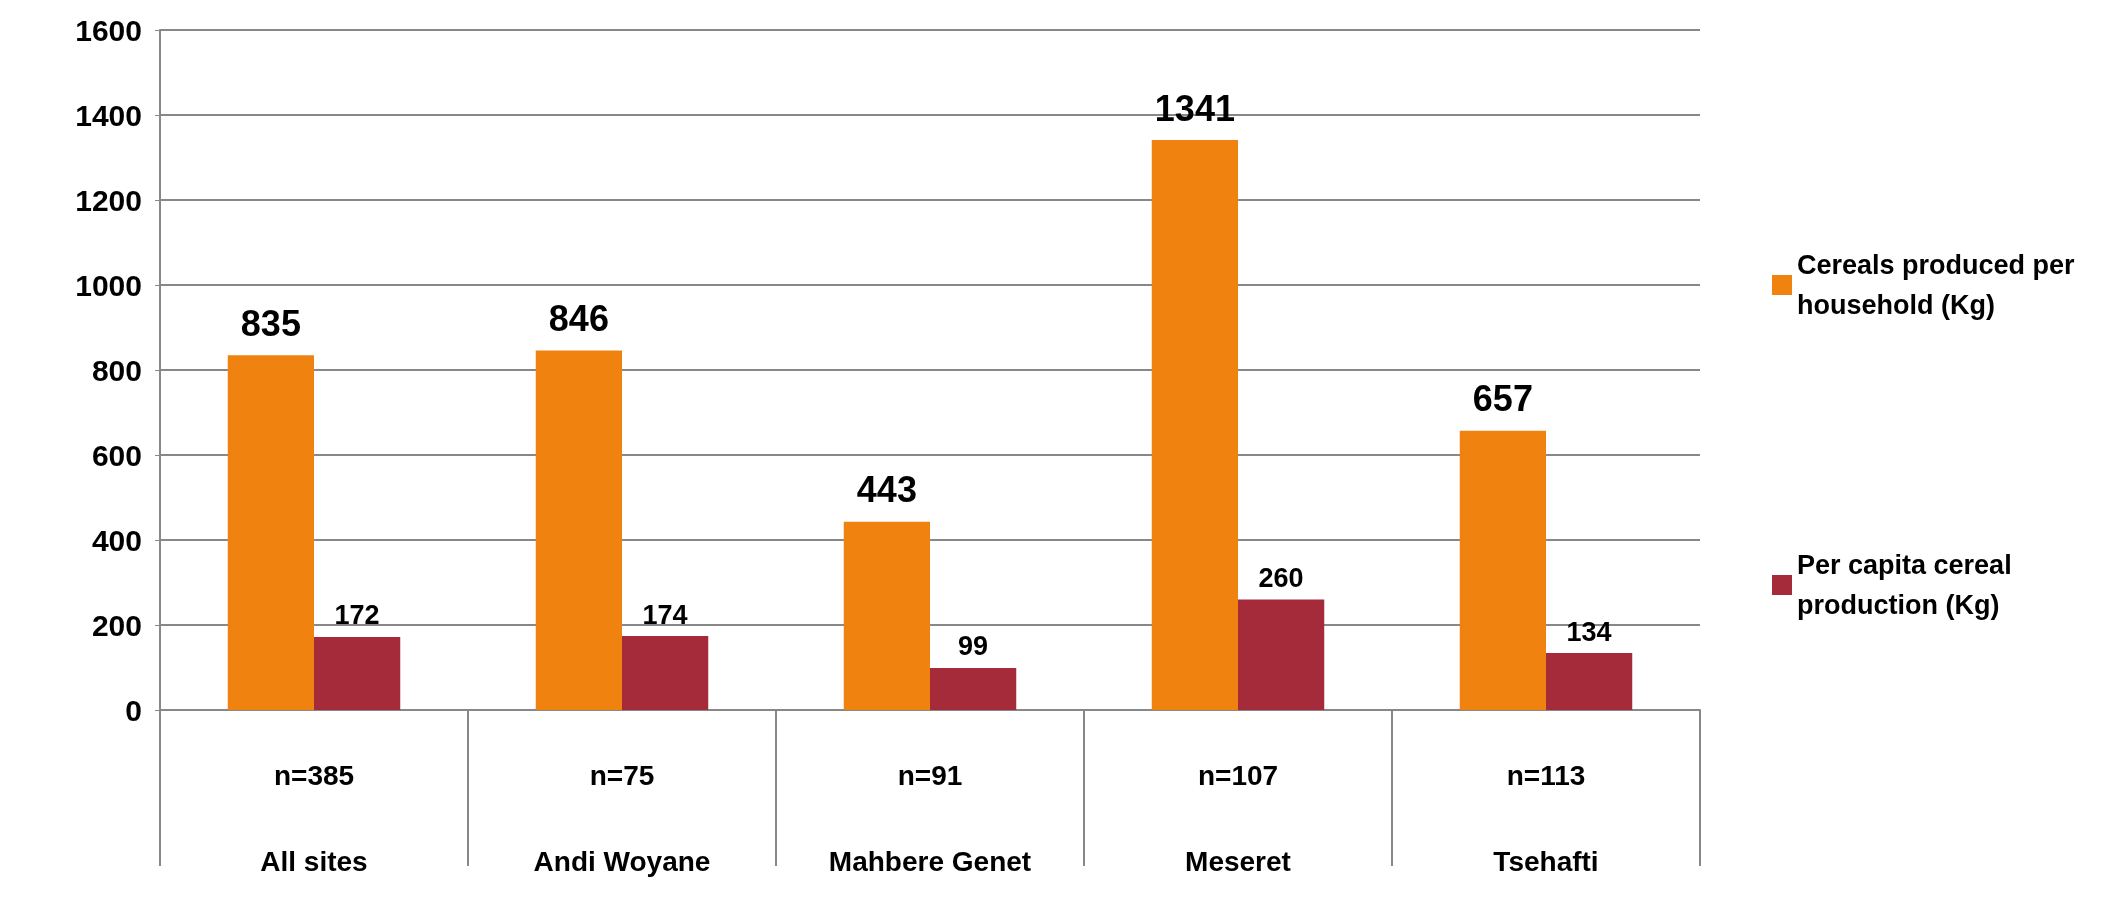 The height and width of the screenshot is (904, 2112). What do you see at coordinates (1238, 818) in the screenshot?
I see `category-label: n=107 Meseret` at bounding box center [1238, 818].